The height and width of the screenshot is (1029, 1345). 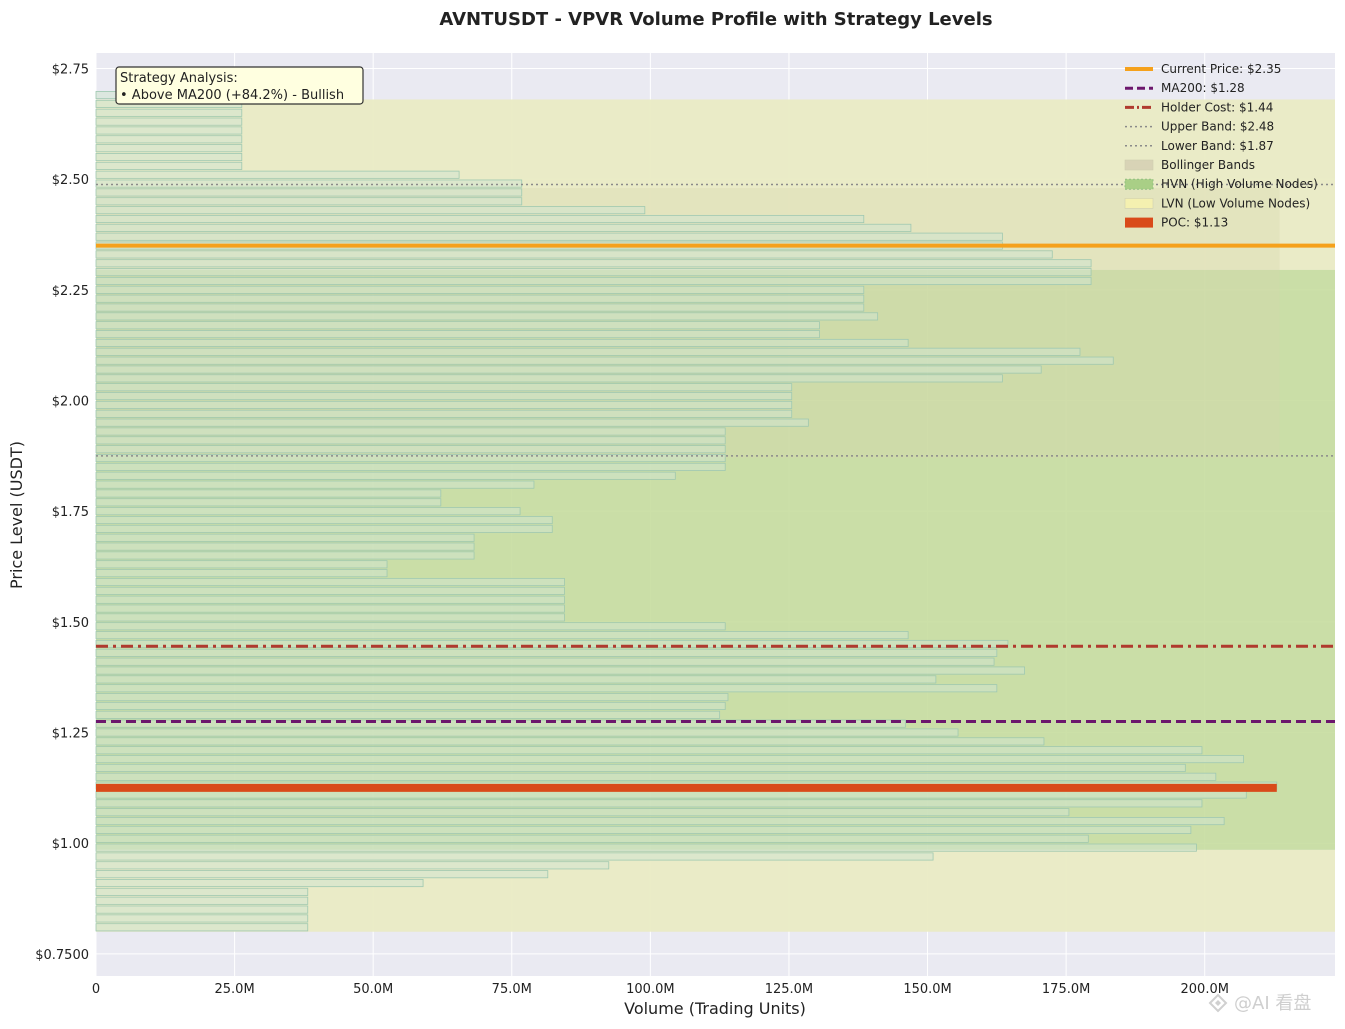 What do you see at coordinates (789, 989) in the screenshot?
I see `x-tick-label: 125.0M` at bounding box center [789, 989].